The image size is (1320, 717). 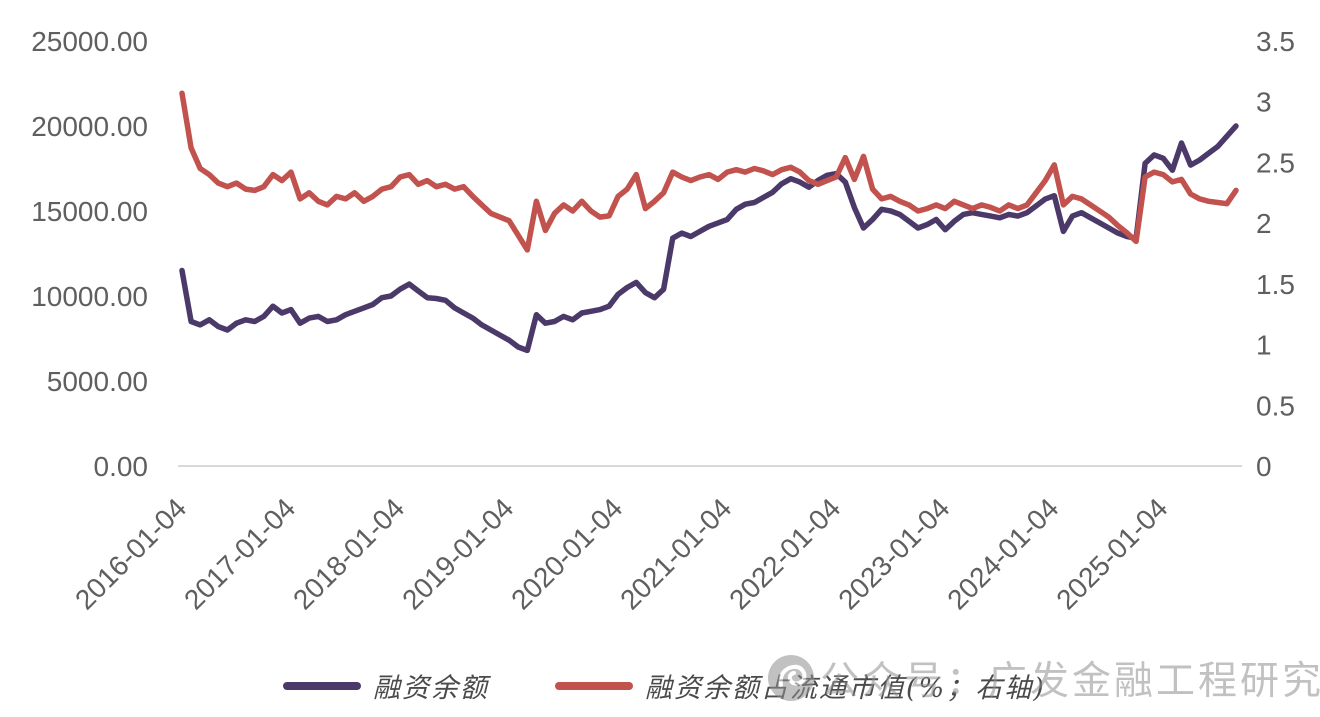 I want to click on legend: 融资余额 融资余额占流通市值(%；右轴), so click(x=664, y=685).